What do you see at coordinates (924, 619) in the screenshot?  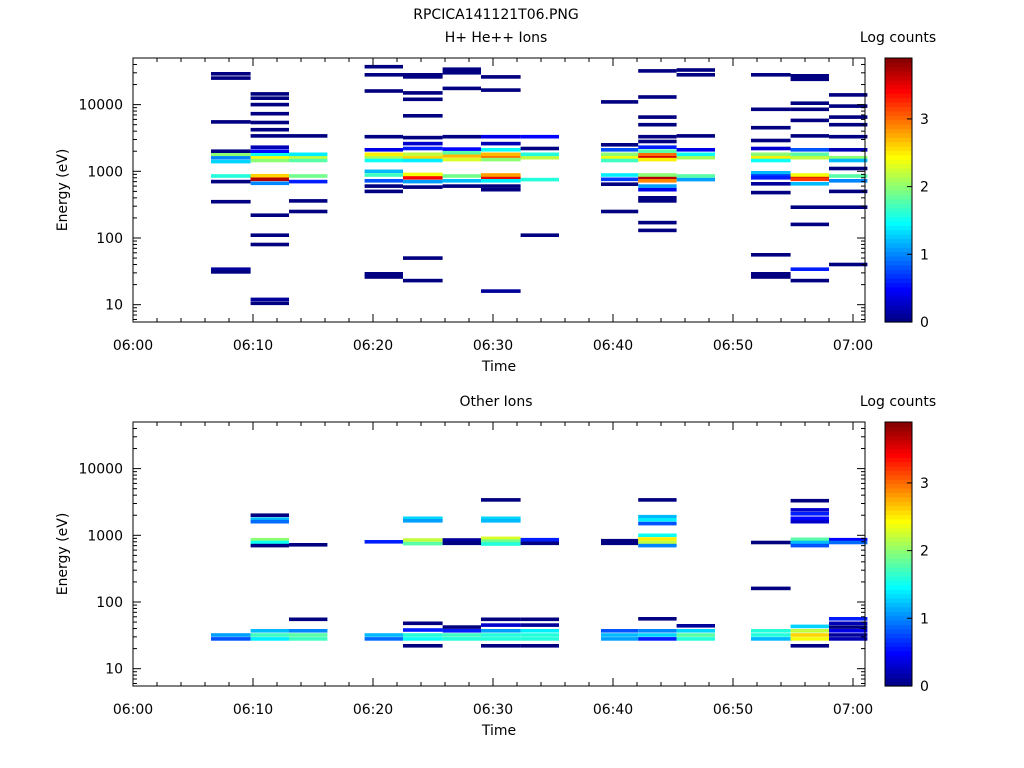 I see `colorbar-tick-label: 1` at bounding box center [924, 619].